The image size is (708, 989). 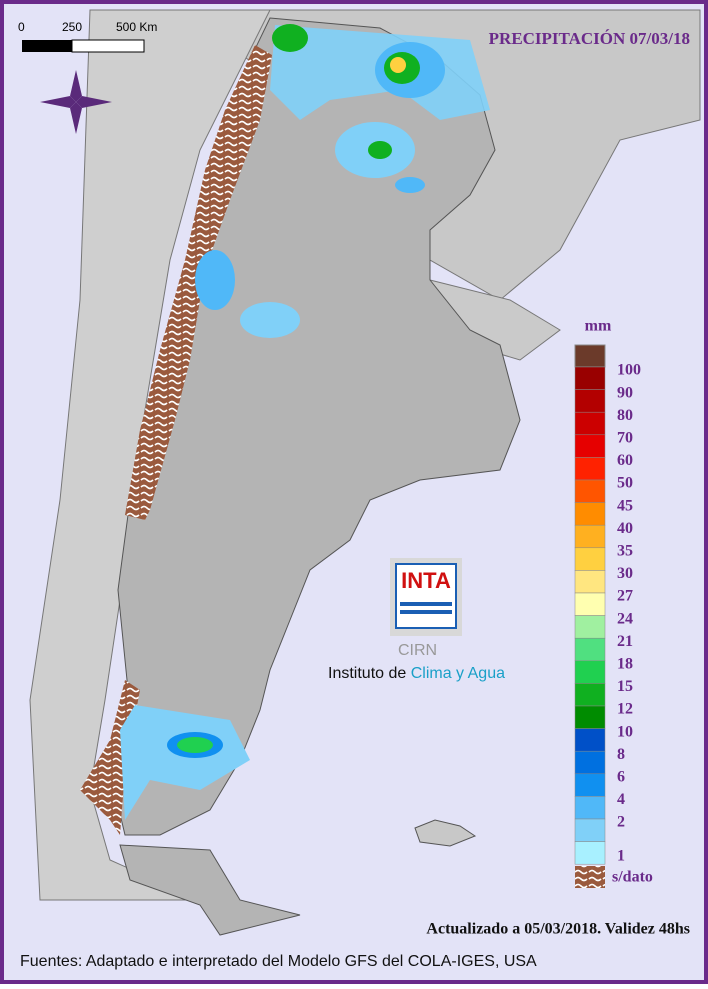 What do you see at coordinates (445, 833) in the screenshot?
I see `malvinas` at bounding box center [445, 833].